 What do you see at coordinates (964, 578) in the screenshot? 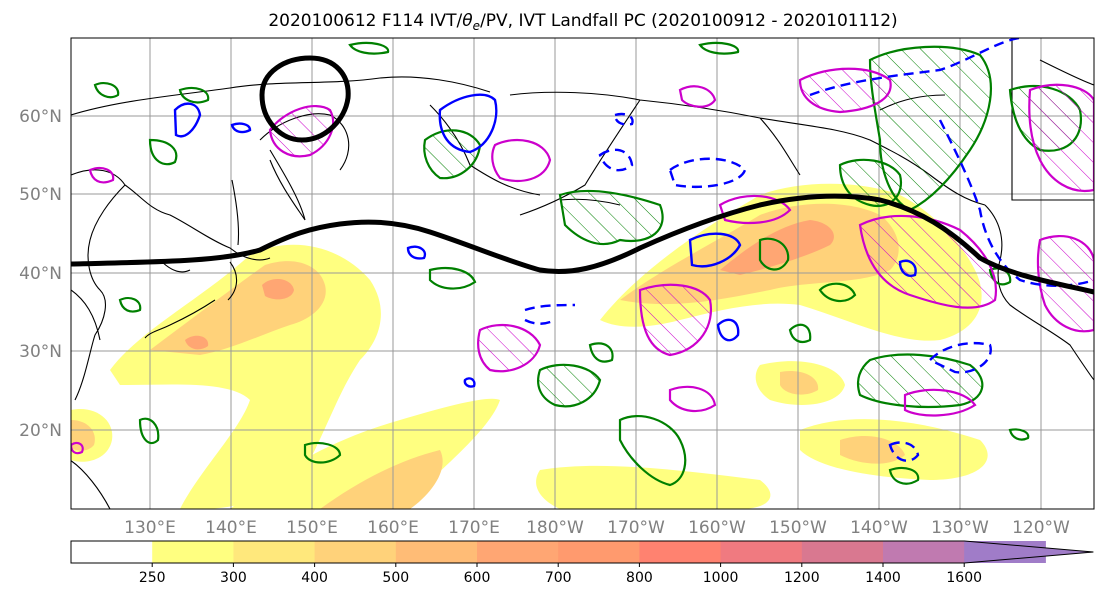
I see `colorbar-tick-label: 1600` at bounding box center [964, 578].